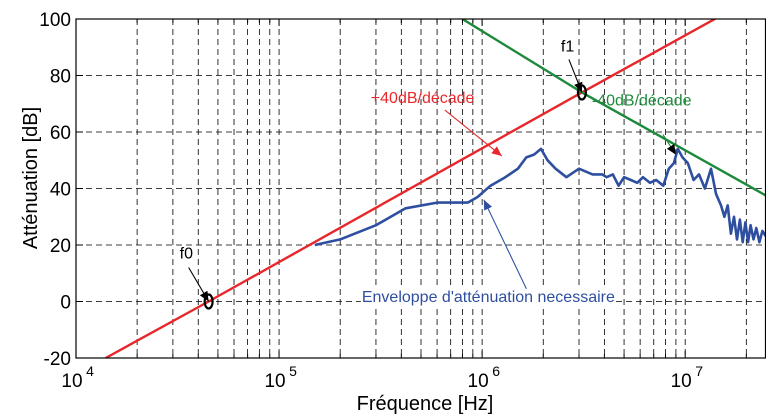  Describe the element at coordinates (699, 371) in the screenshot. I see `x-tick-exponent: 7` at that location.